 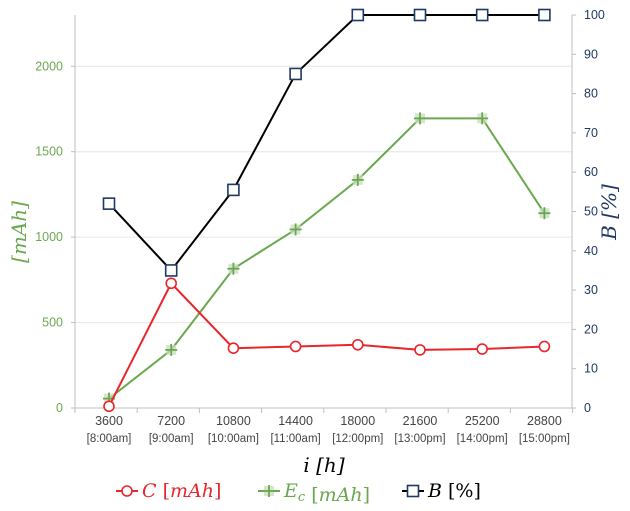 I want to click on x-tick-sublabel: [12:00pm], so click(x=357, y=439).